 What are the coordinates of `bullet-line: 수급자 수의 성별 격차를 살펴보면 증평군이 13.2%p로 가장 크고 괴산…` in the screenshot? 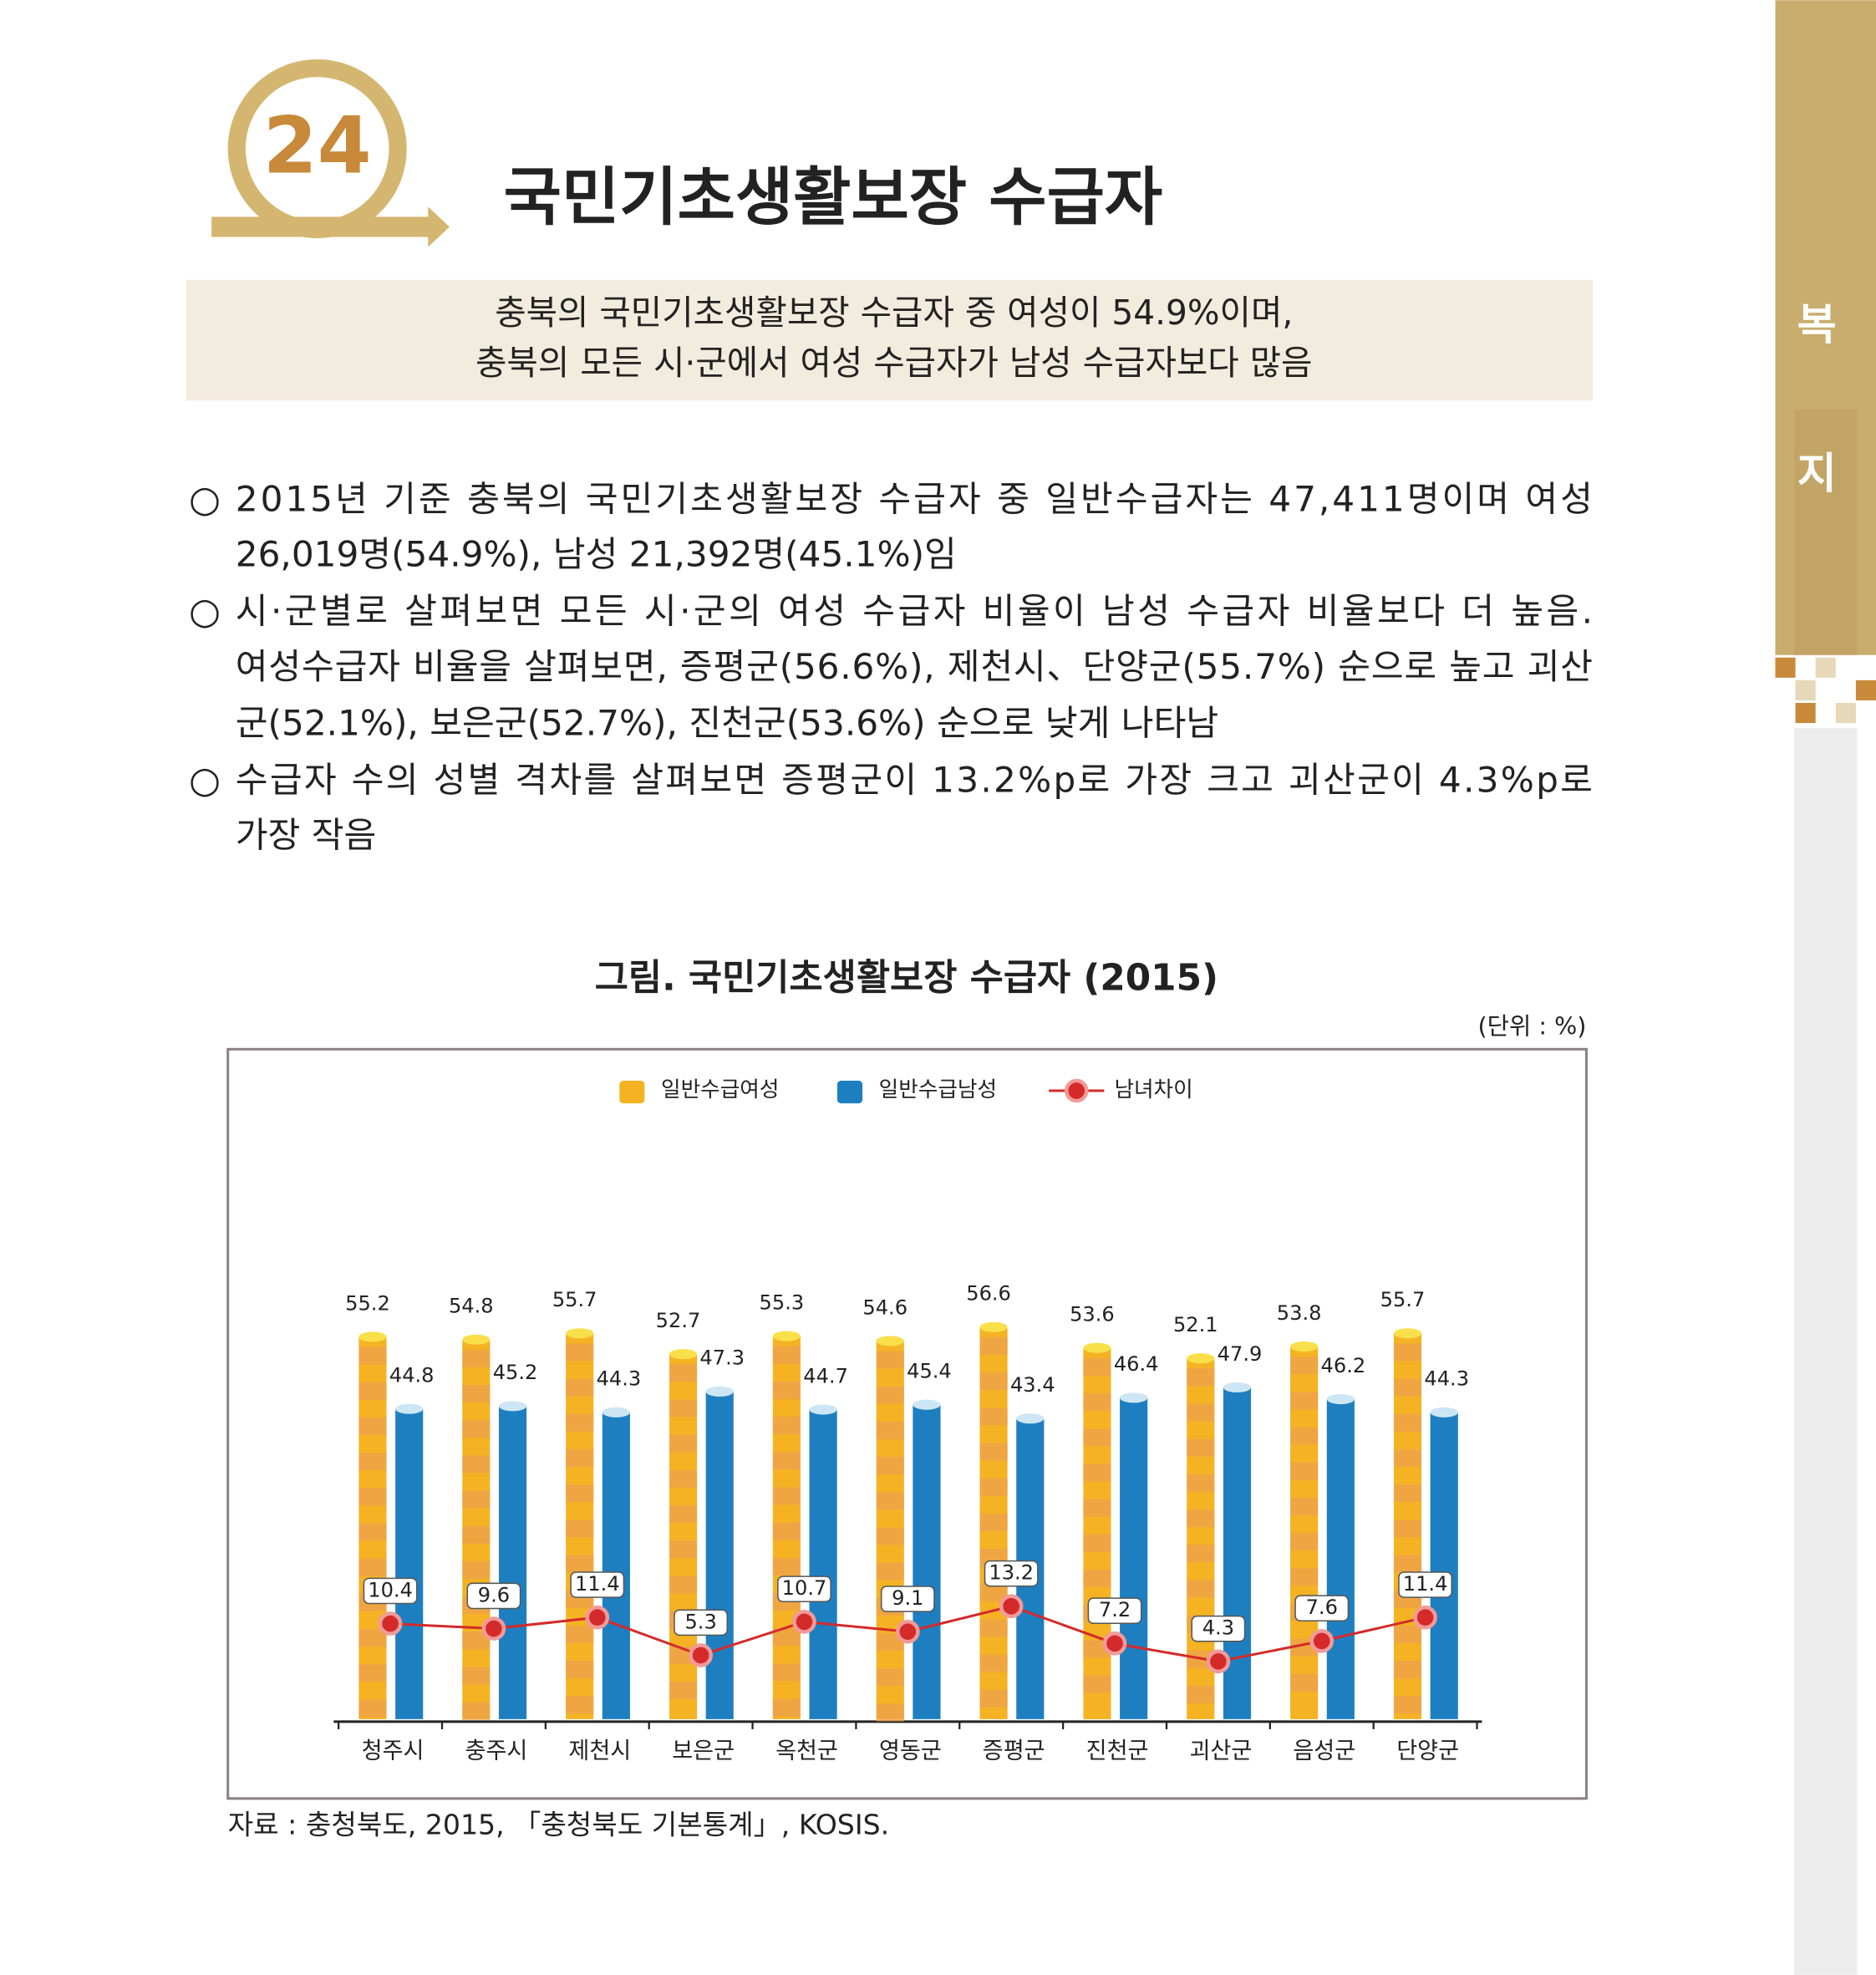 It's located at (915, 779).